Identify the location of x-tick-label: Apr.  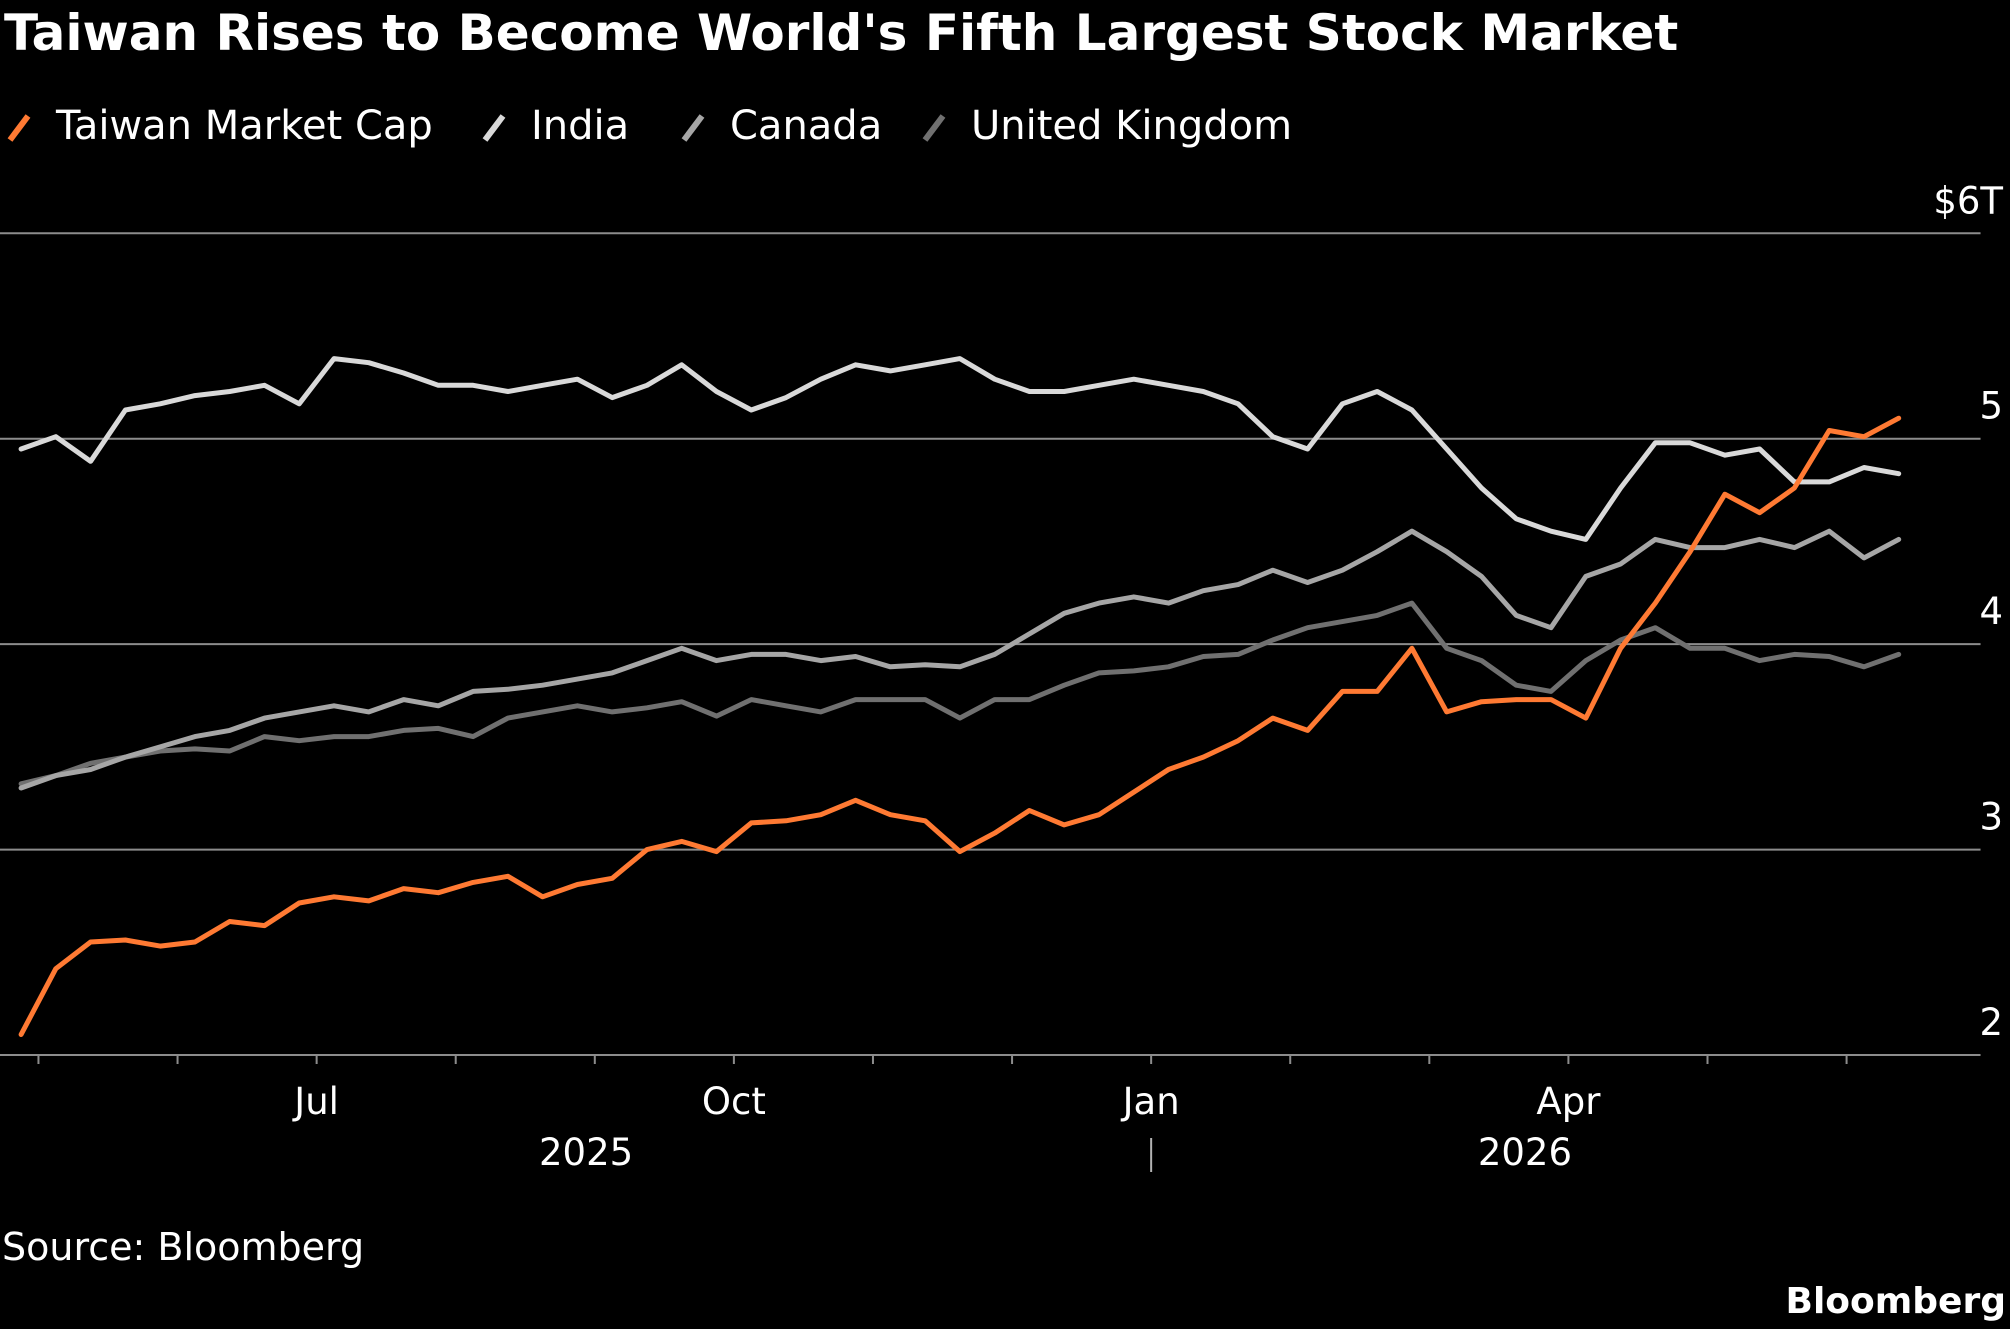
(1568, 1101).